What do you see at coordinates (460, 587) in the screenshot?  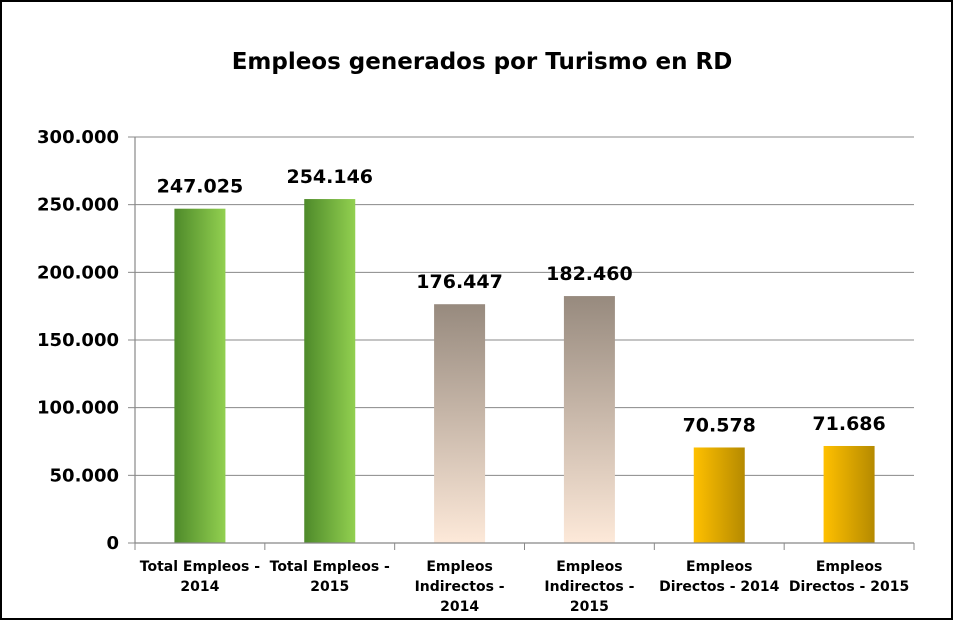 I see `x-tick-label: Empleos Indirectos -2014` at bounding box center [460, 587].